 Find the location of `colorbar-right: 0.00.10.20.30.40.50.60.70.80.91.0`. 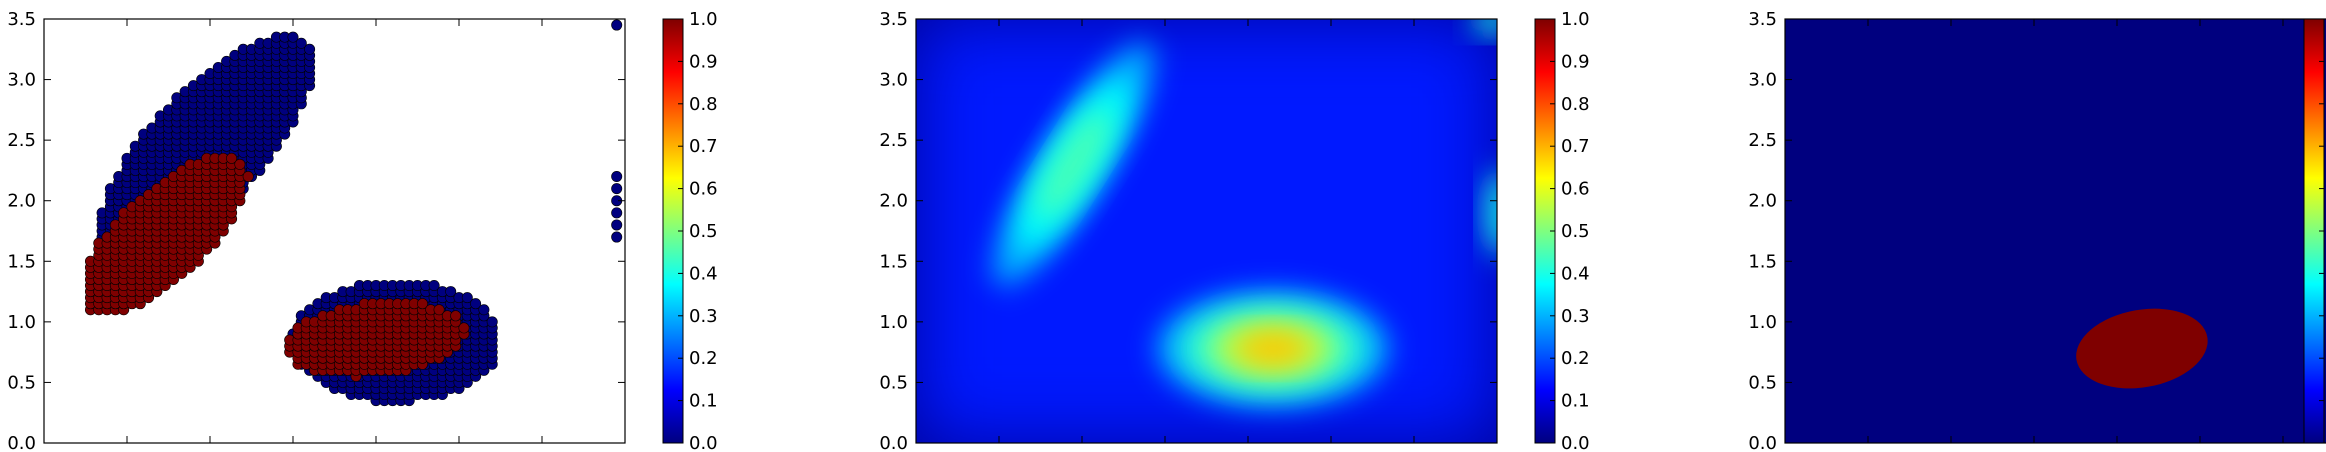

colorbar-right: 0.00.10.20.30.40.50.60.70.80.91.0 is located at coordinates (2314, 231).